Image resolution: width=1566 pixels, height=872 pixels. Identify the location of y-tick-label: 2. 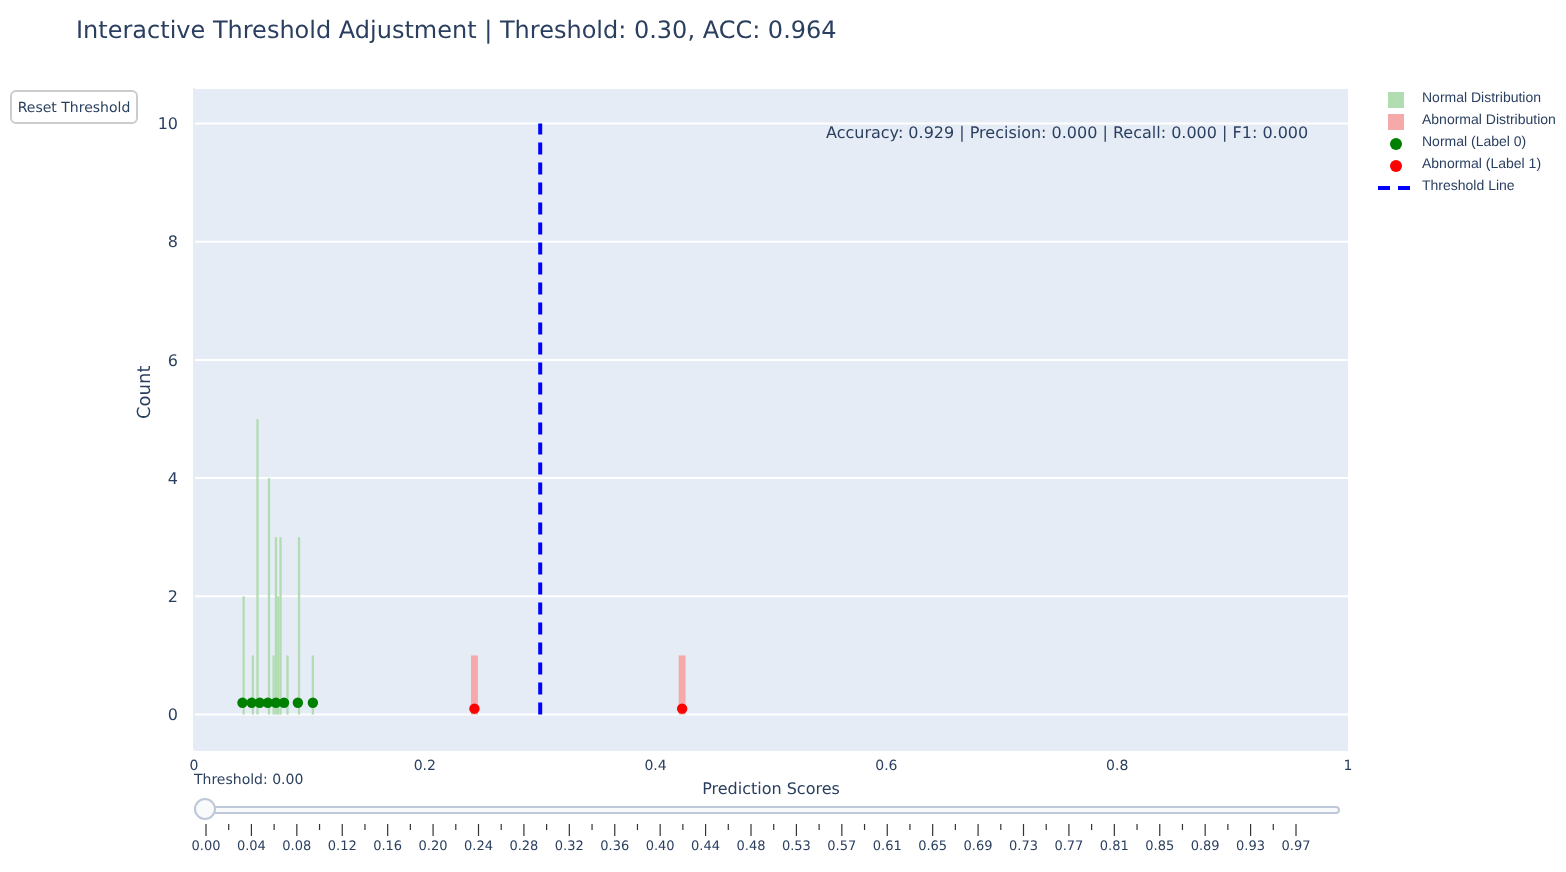
(172, 597).